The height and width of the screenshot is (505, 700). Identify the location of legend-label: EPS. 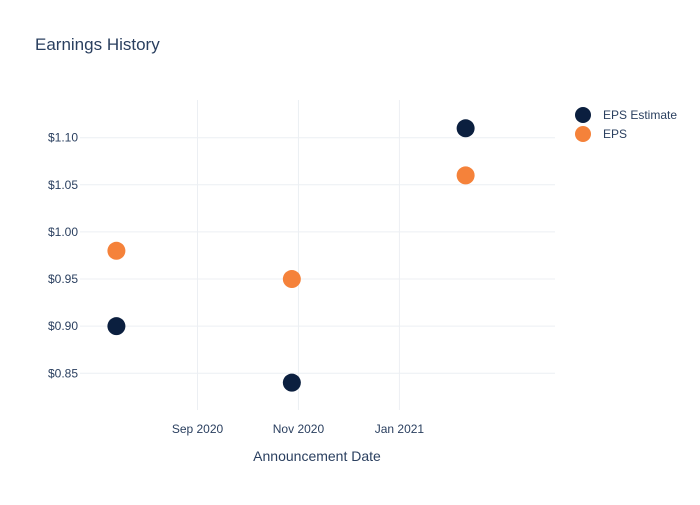
(615, 134).